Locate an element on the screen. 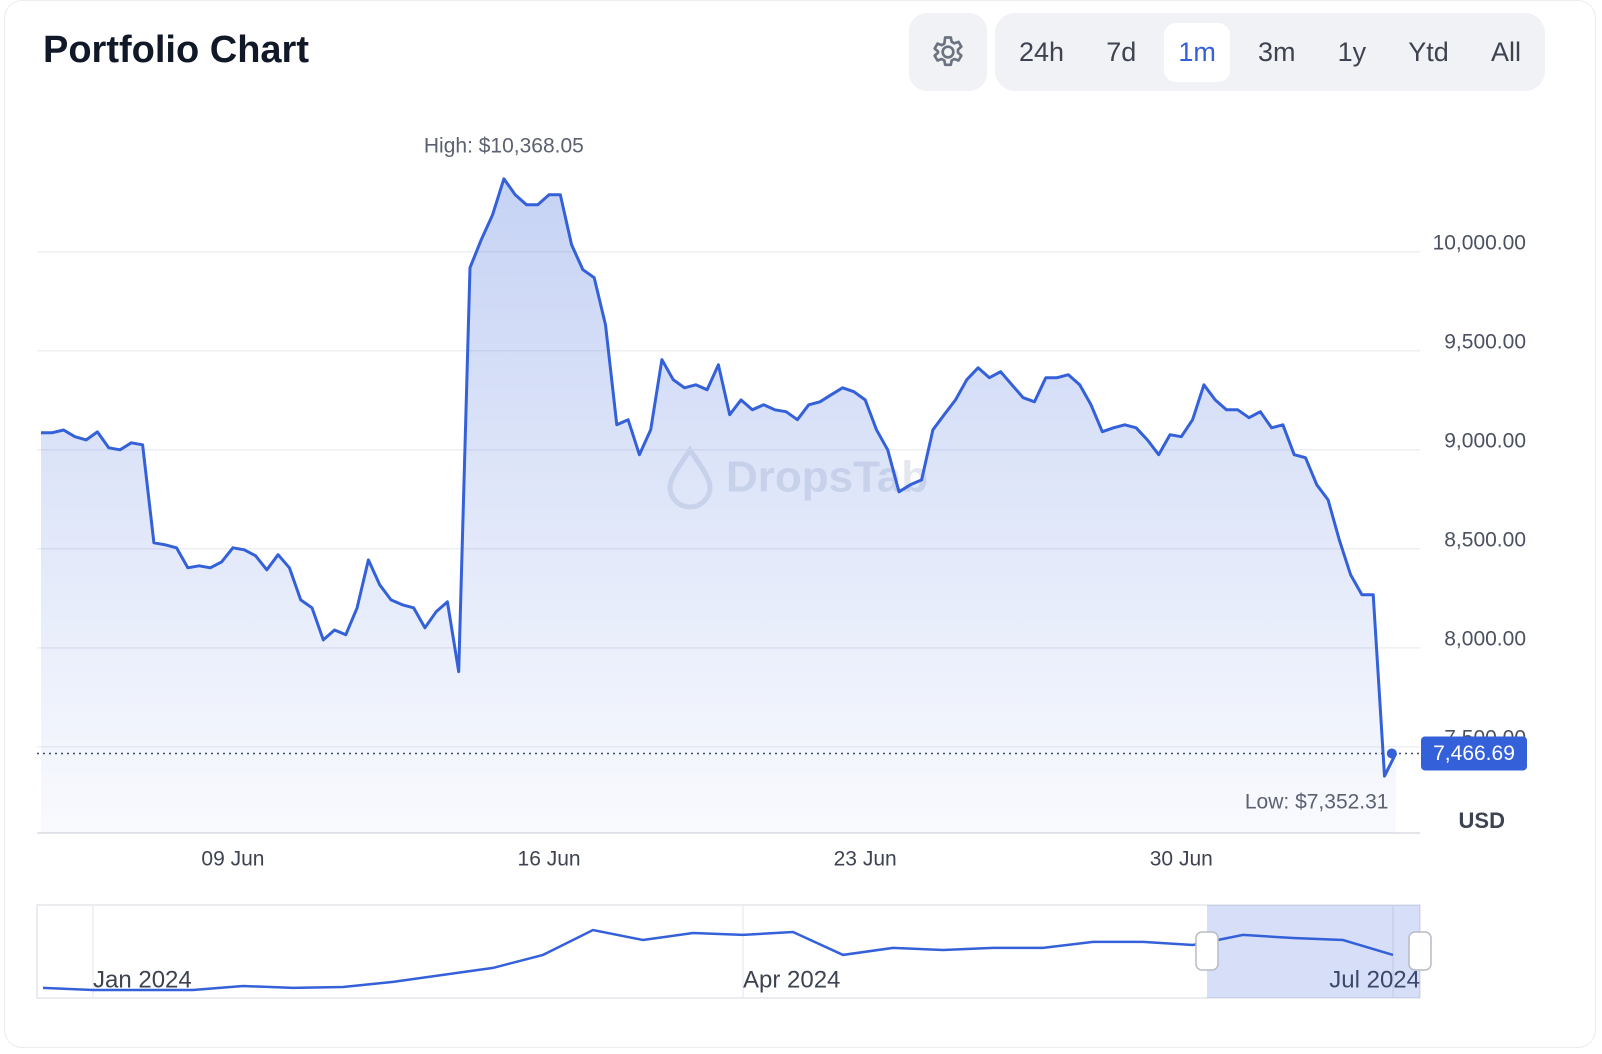 This screenshot has width=1602, height=1054. last-value-dot is located at coordinates (1391, 753).